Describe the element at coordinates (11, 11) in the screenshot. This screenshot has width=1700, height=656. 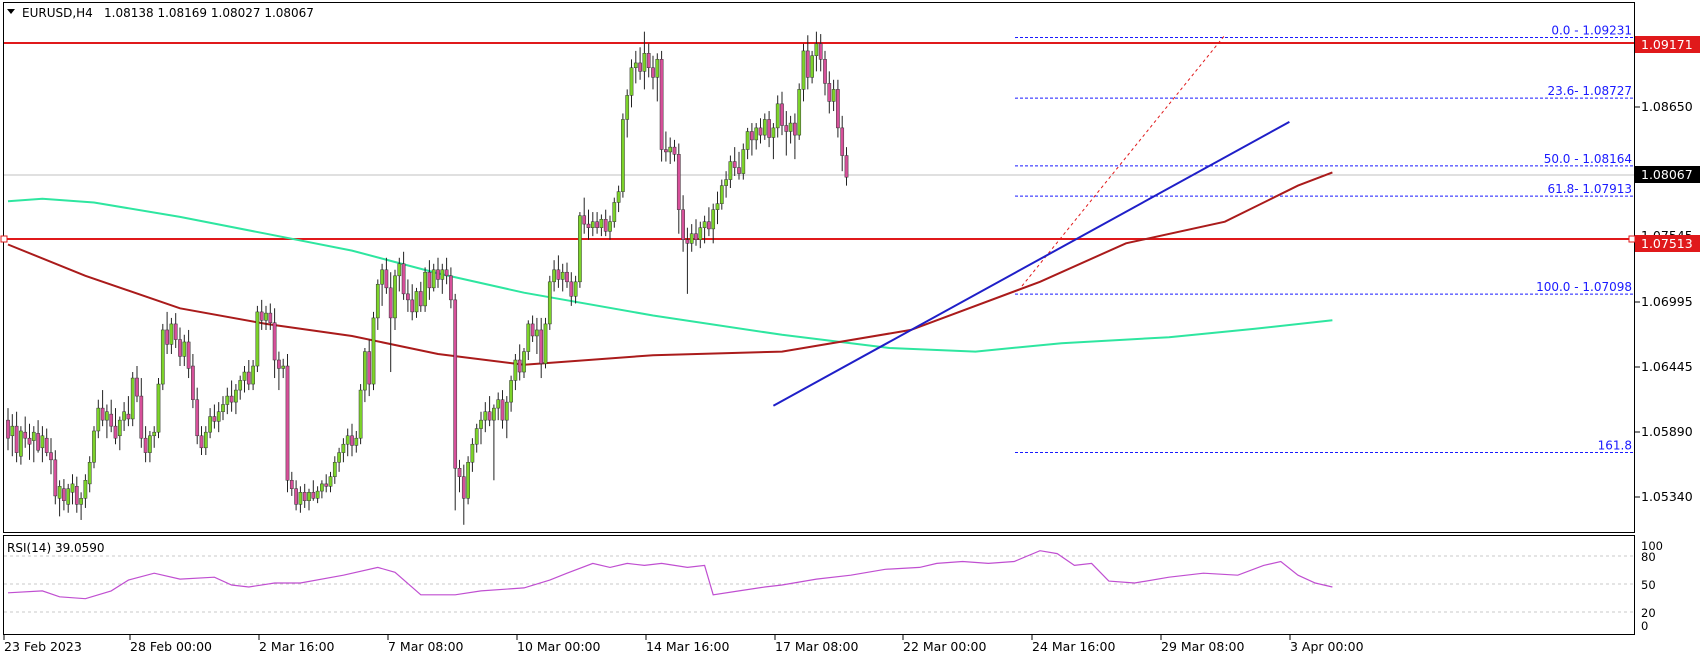
I see `symbol-dropdown-icon` at that location.